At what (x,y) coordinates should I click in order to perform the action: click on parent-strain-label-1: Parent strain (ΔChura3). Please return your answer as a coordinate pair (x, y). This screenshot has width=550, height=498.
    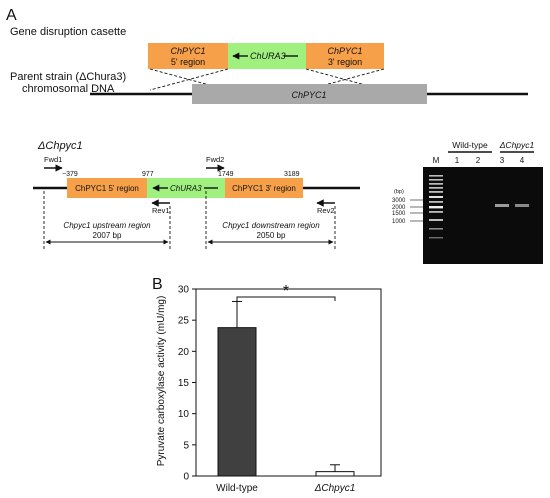
    Looking at the image, I should click on (68, 77).